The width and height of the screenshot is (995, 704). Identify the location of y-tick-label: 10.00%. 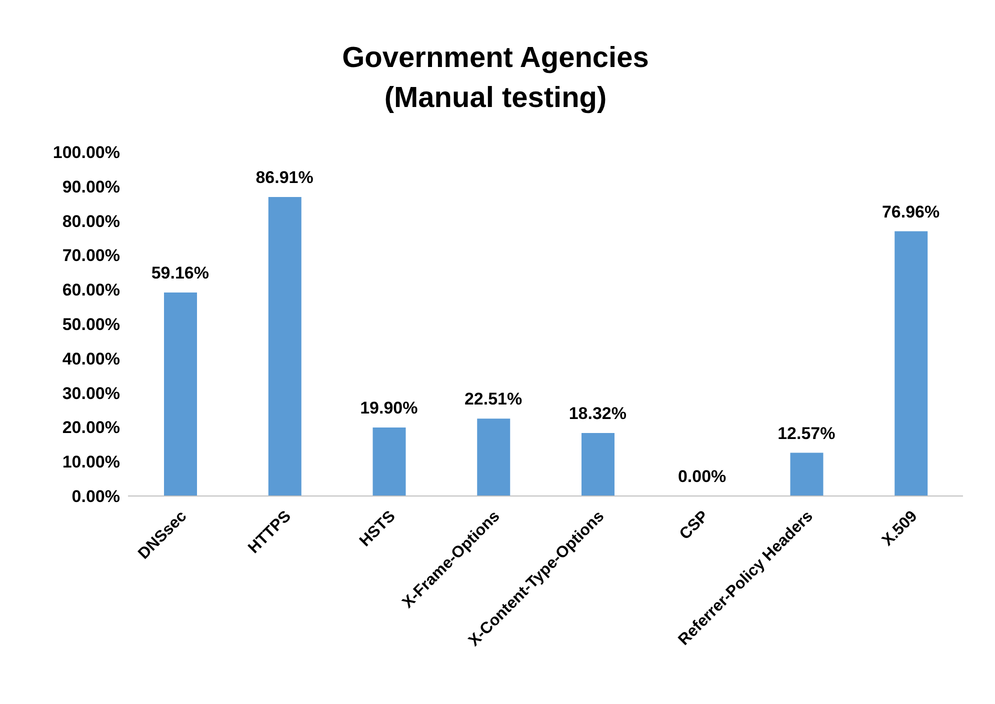
(91, 462).